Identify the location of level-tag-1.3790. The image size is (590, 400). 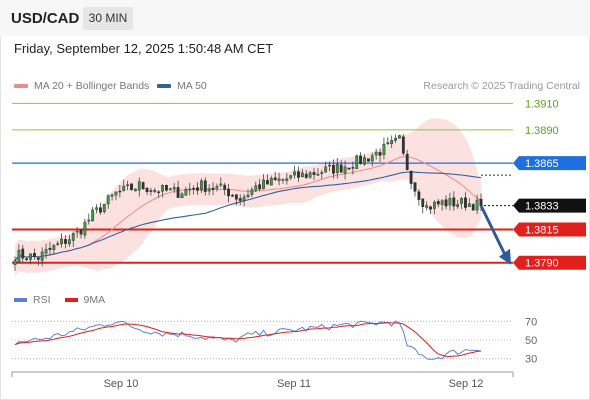
(549, 262).